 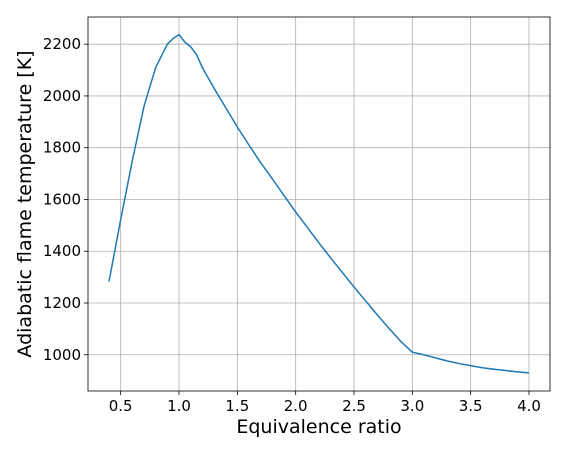 What do you see at coordinates (25, 203) in the screenshot?
I see `y-axis-label: Adiabatic flame temperature [K]` at bounding box center [25, 203].